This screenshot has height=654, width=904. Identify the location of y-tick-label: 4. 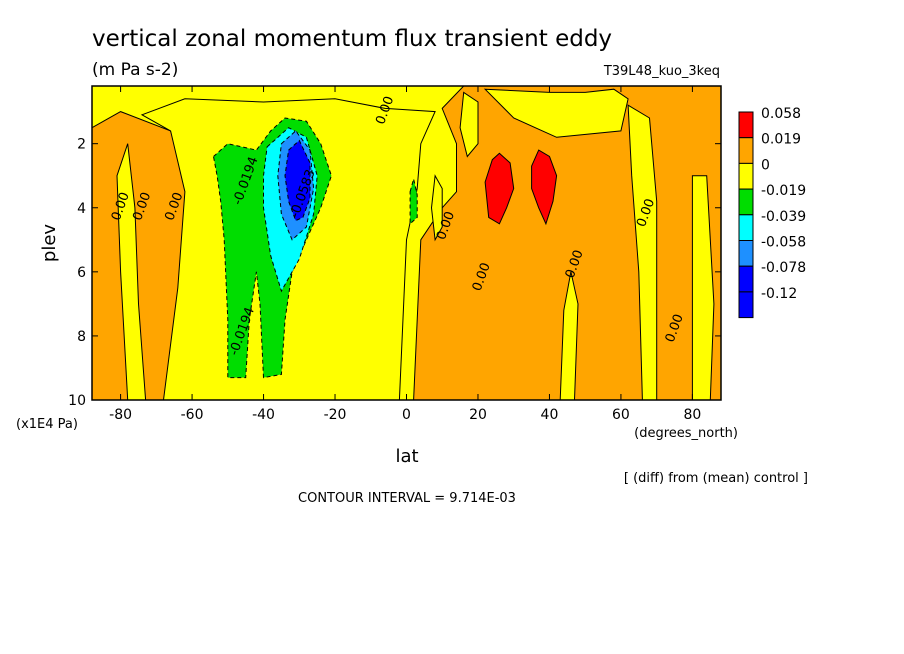
(81, 209).